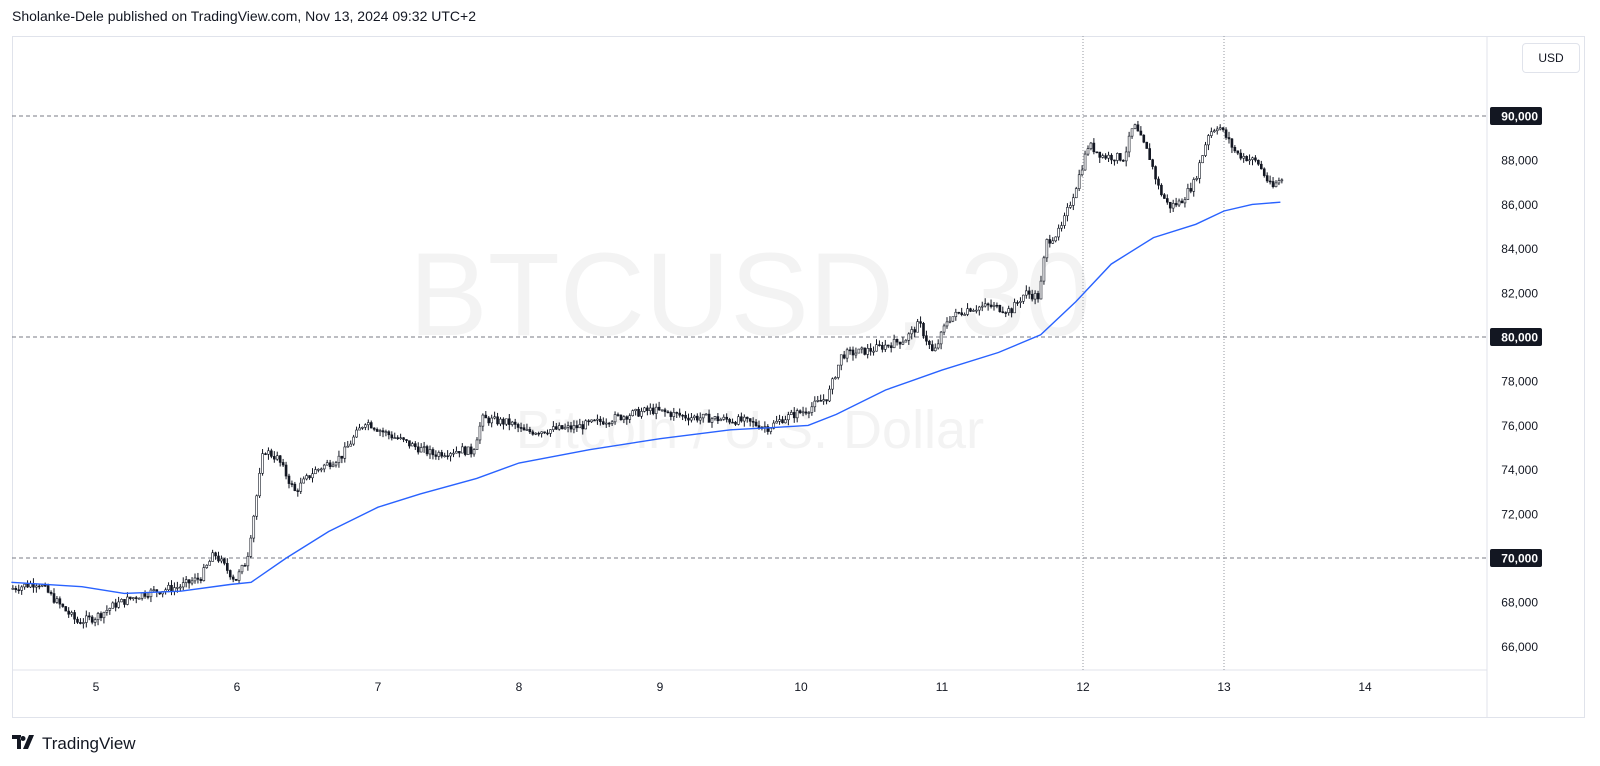 The image size is (1600, 766). I want to click on price-tick-label: 66,000, so click(1519, 647).